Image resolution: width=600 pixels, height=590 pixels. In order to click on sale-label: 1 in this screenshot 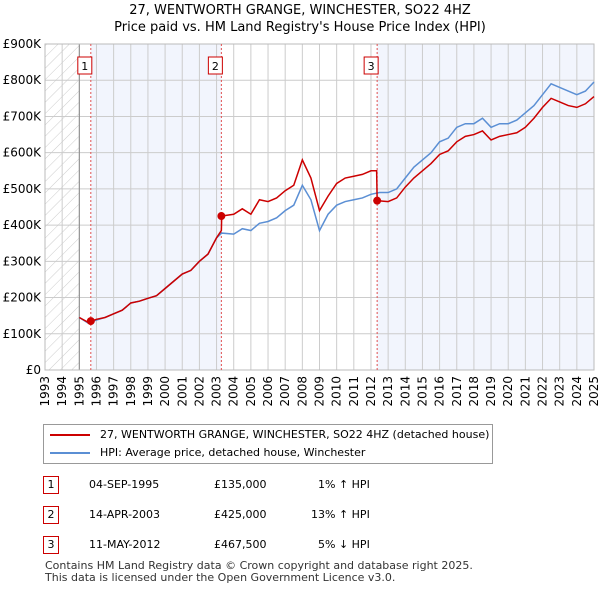, I will do `click(84, 66)`.